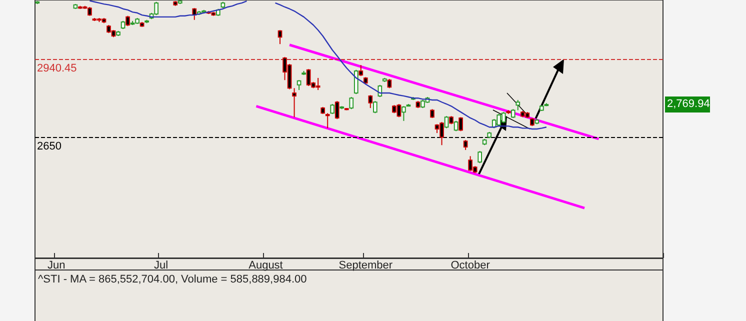  What do you see at coordinates (57, 266) in the screenshot?
I see `x-tick-label: Jun` at bounding box center [57, 266].